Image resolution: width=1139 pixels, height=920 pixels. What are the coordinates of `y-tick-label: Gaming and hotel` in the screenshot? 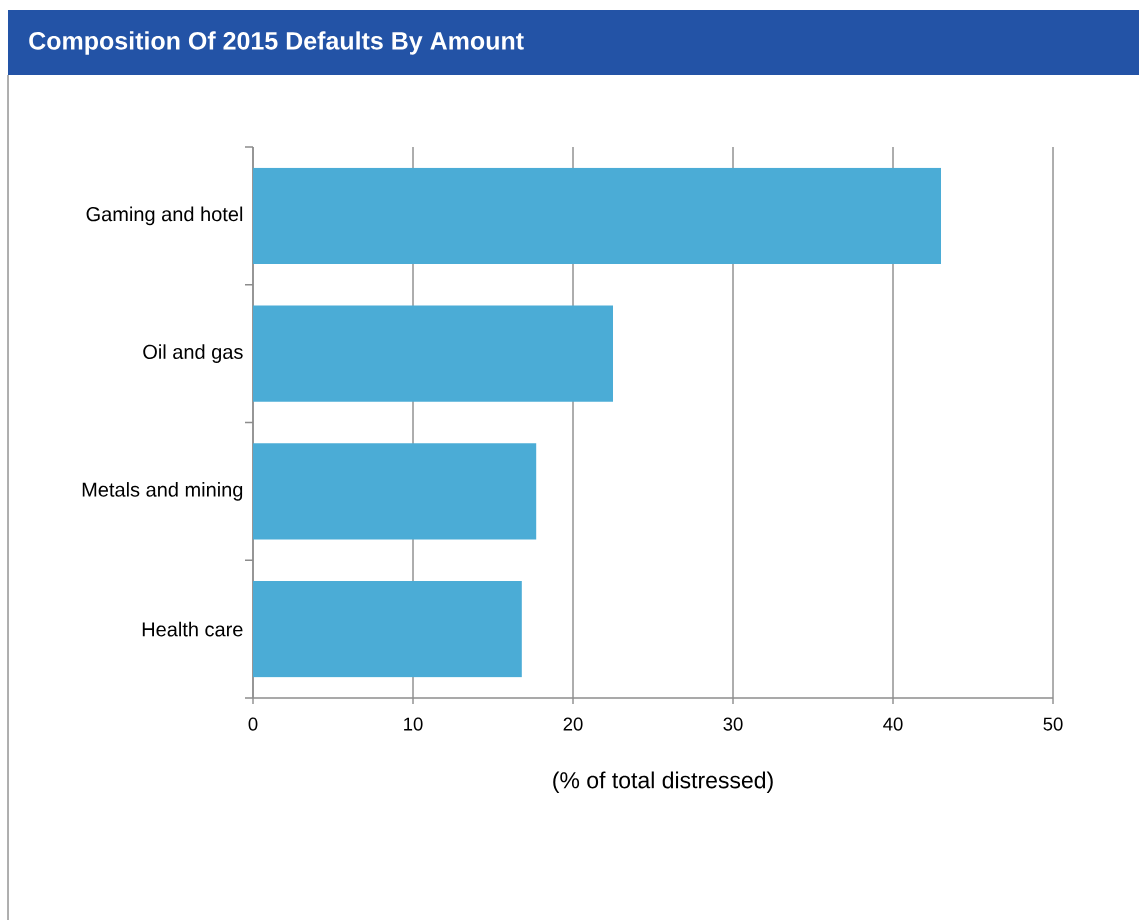 It's located at (164, 216).